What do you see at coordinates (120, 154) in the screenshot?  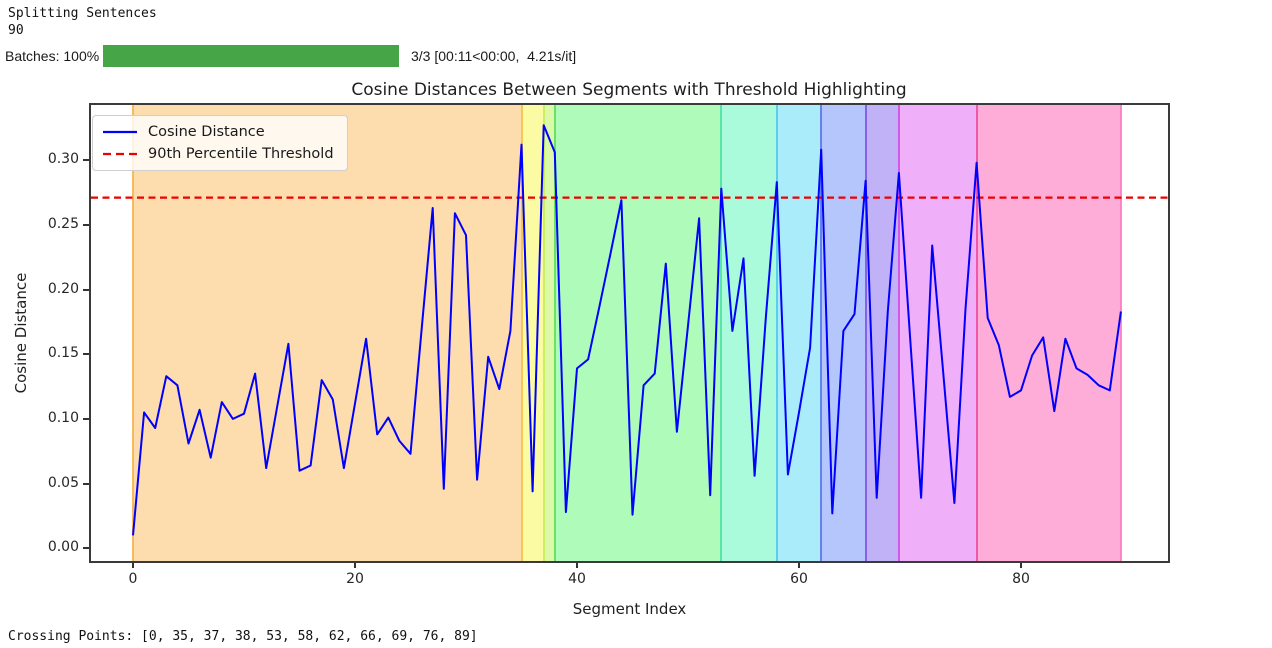 I see `legend-dashed-line-swatch` at bounding box center [120, 154].